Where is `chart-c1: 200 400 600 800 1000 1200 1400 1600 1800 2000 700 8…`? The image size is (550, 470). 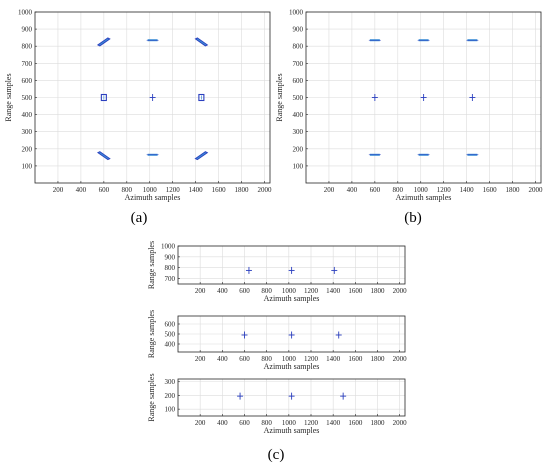
chart-c1: 200 400 600 800 1000 1200 1400 1600 1800 2000 700 8… is located at coordinates (277, 272).